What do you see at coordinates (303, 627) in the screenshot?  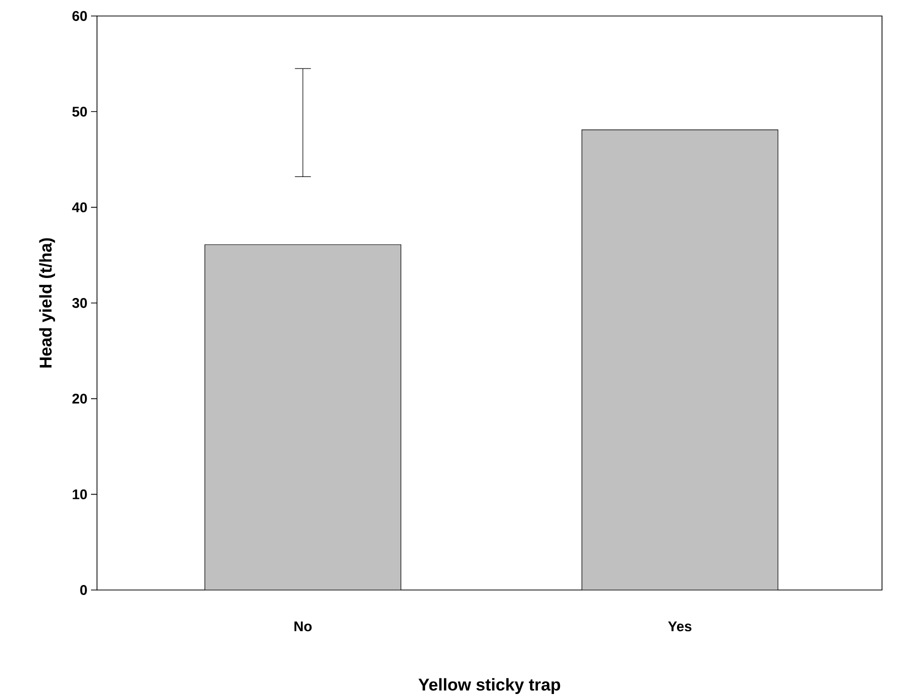 I see `x-tick-label: No` at bounding box center [303, 627].